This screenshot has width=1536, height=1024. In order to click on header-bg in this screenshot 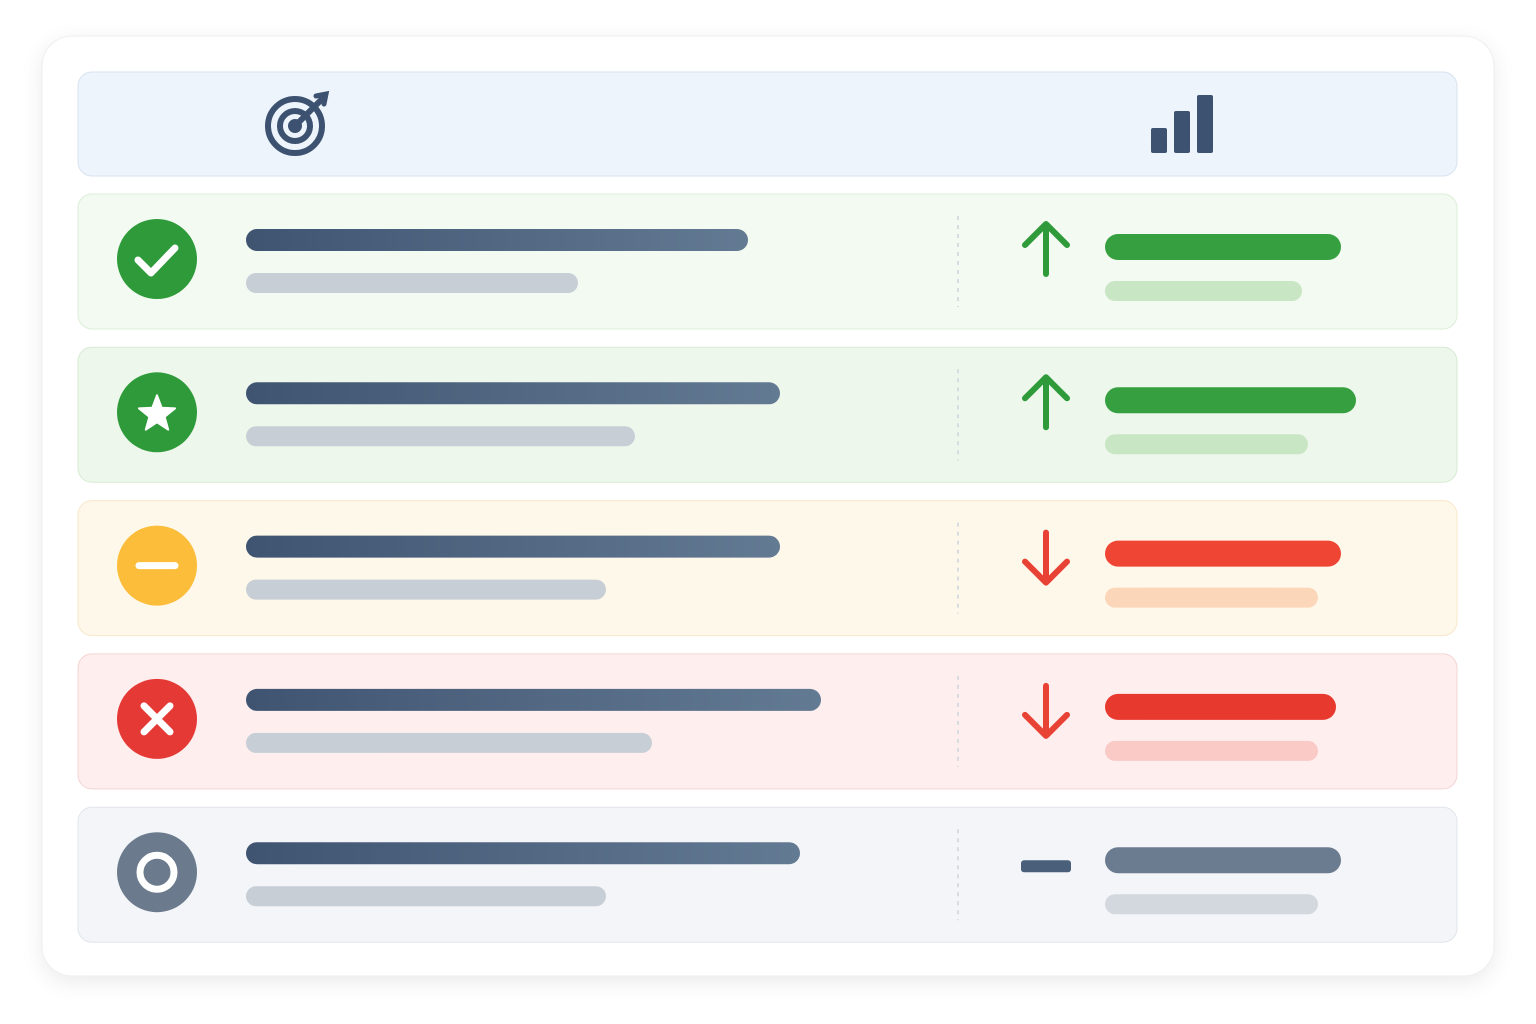, I will do `click(767, 124)`.